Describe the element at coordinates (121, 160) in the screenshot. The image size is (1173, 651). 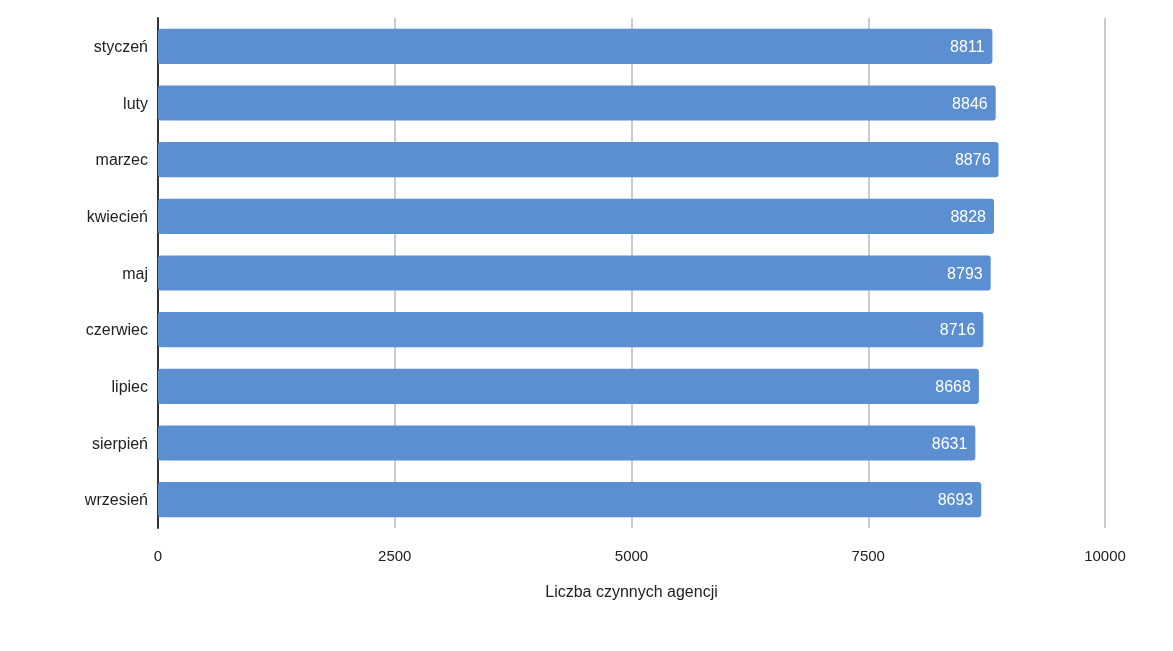
I see `y-tick-label: marzec` at that location.